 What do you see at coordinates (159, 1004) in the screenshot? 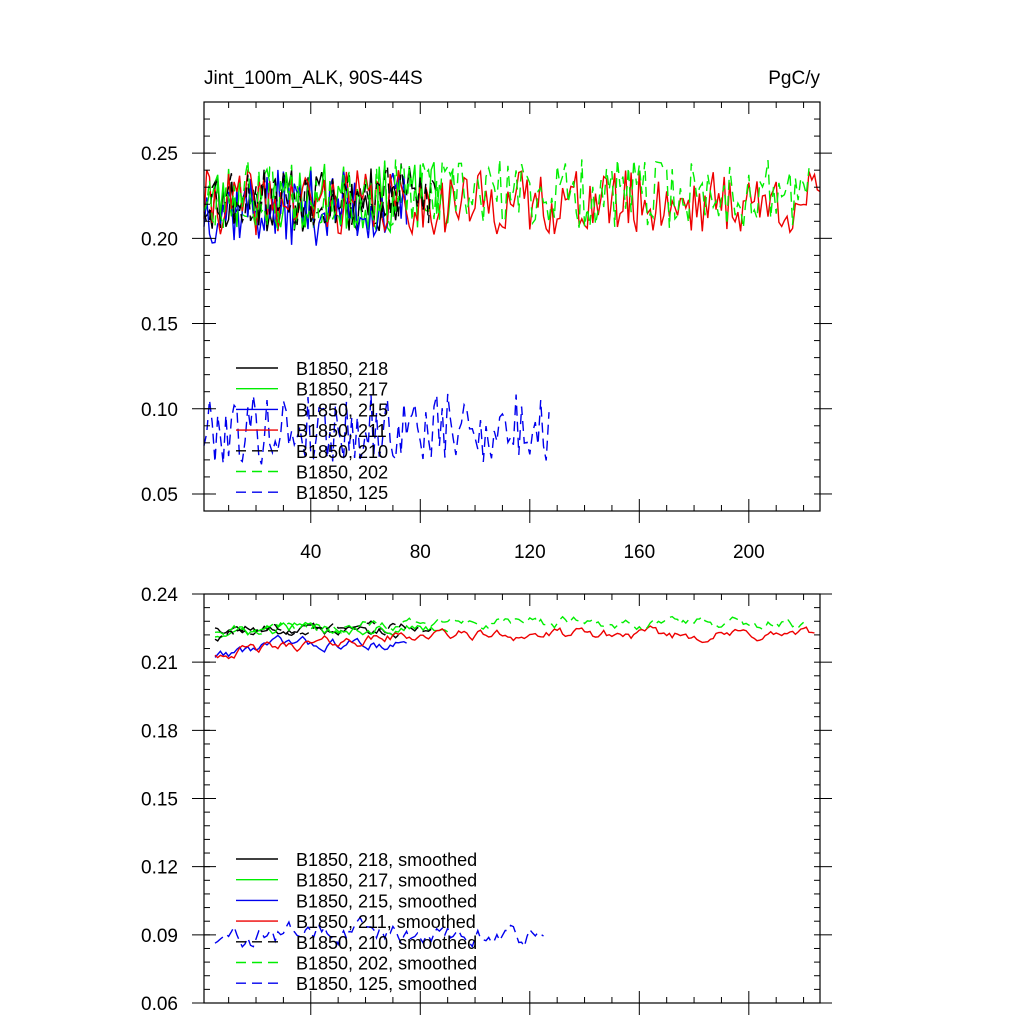
I see `bottom-y-tick-label: 0.06` at bounding box center [159, 1004].